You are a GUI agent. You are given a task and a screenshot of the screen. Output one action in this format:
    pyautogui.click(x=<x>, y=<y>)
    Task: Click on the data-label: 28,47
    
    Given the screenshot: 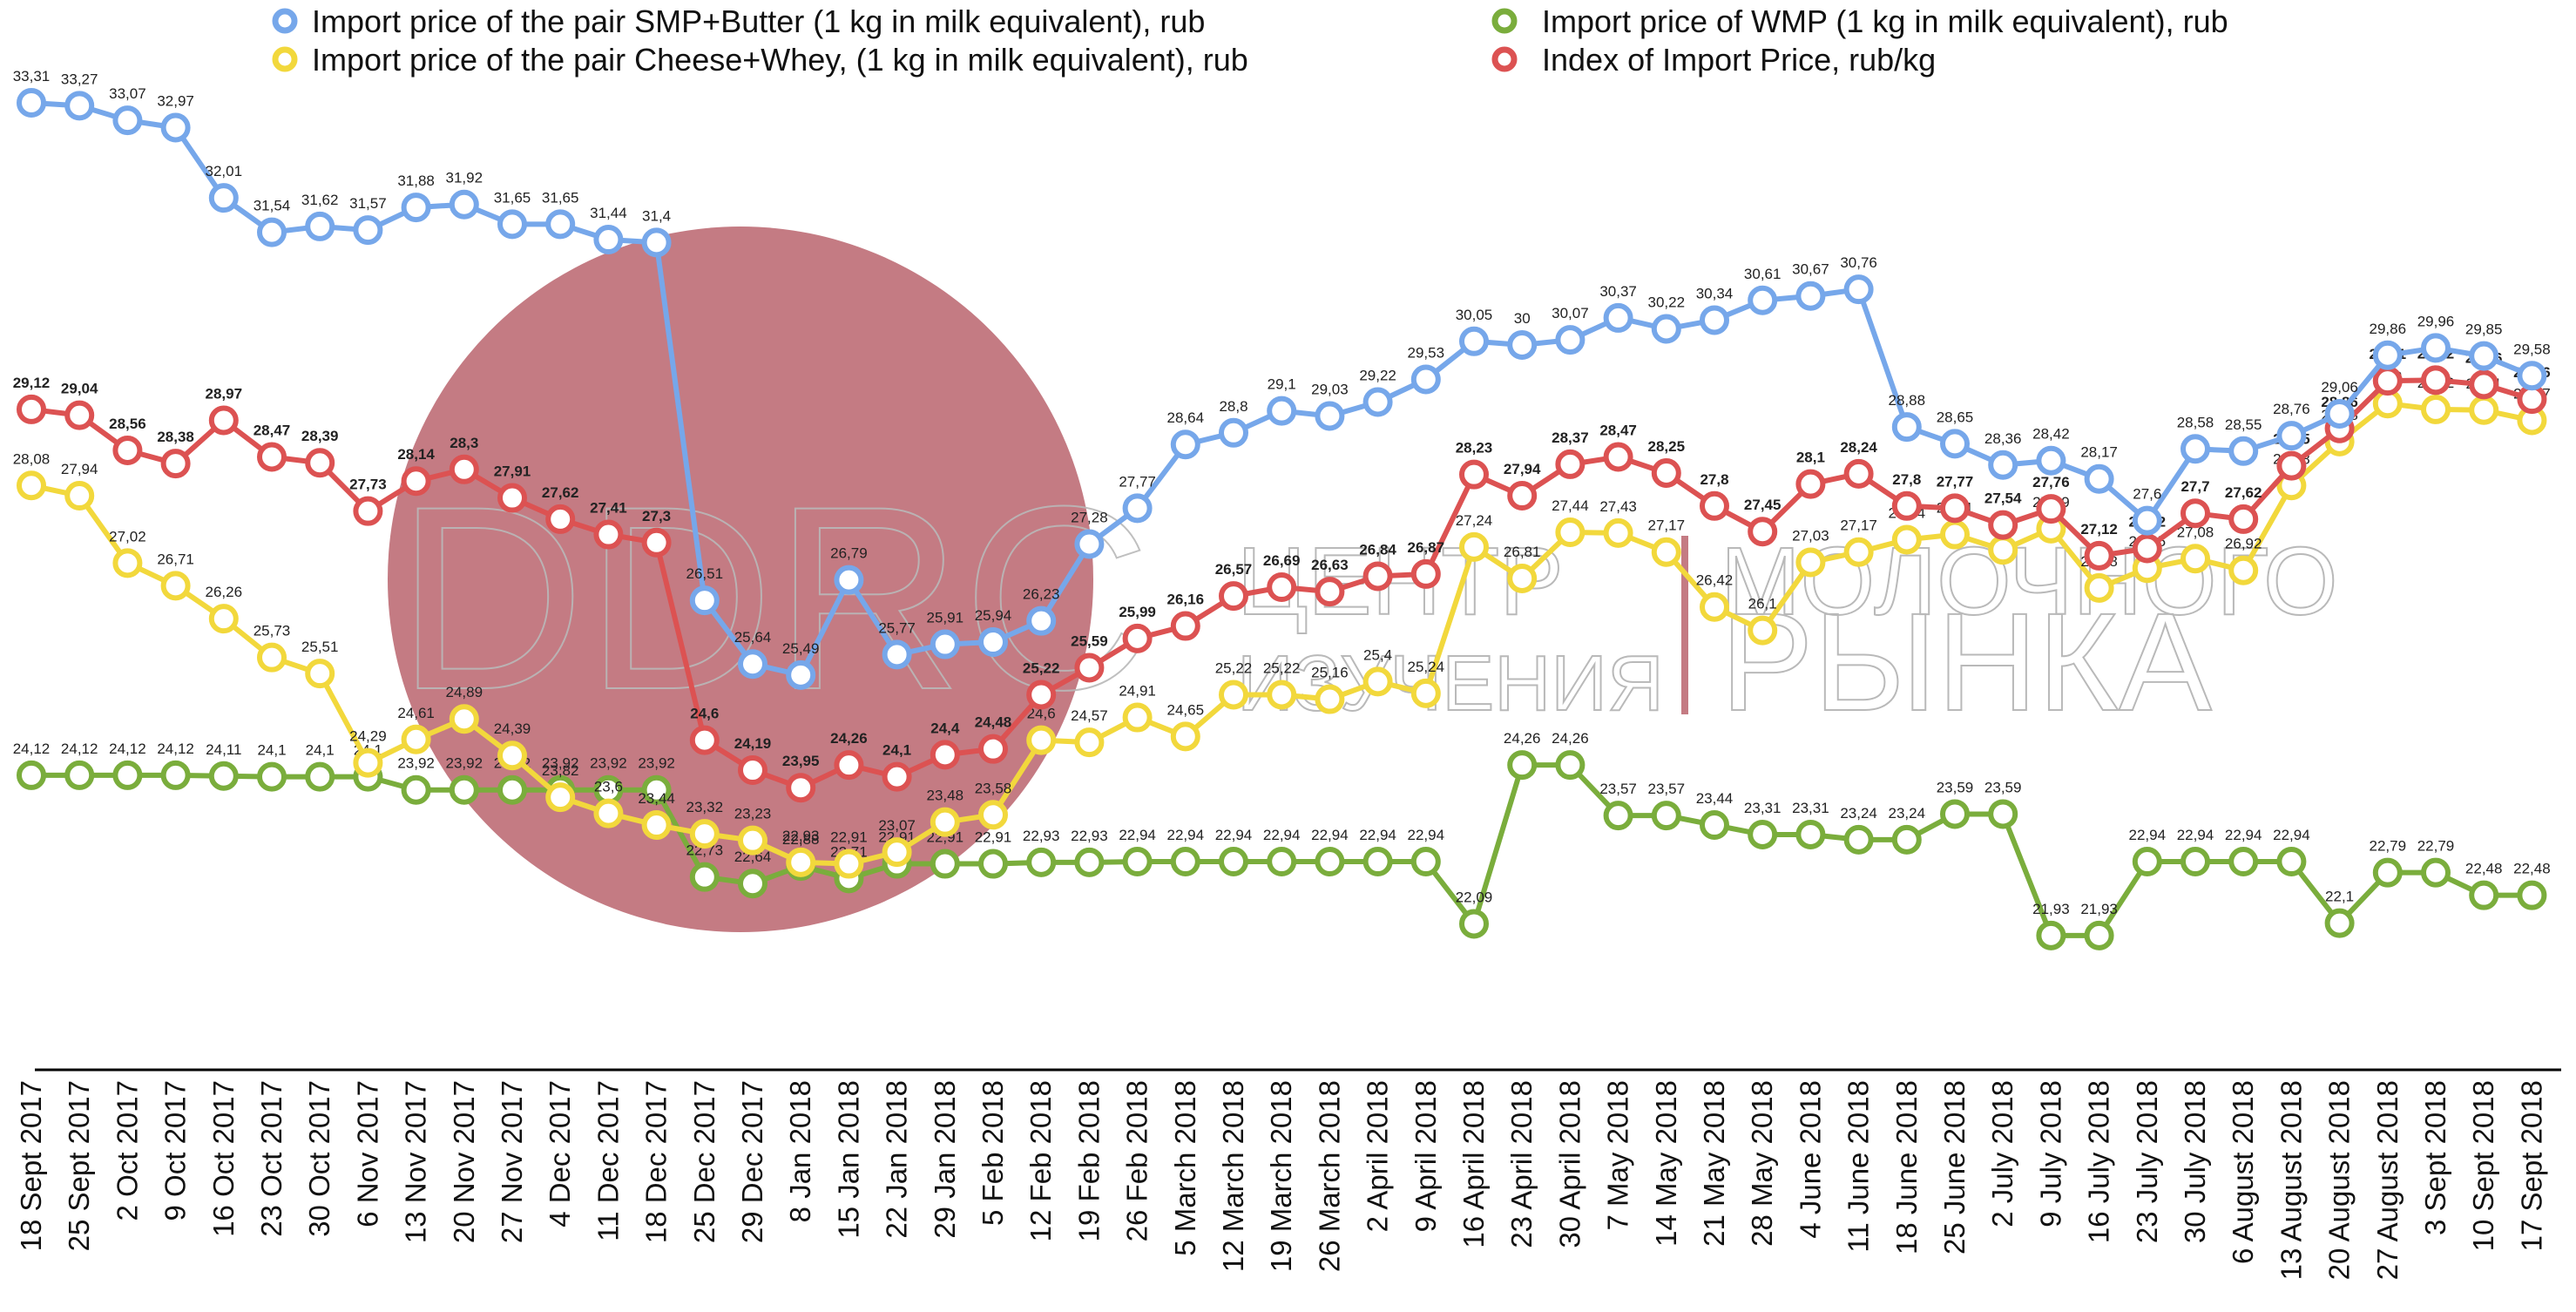 What is the action you would take?
    pyautogui.click(x=1618, y=431)
    